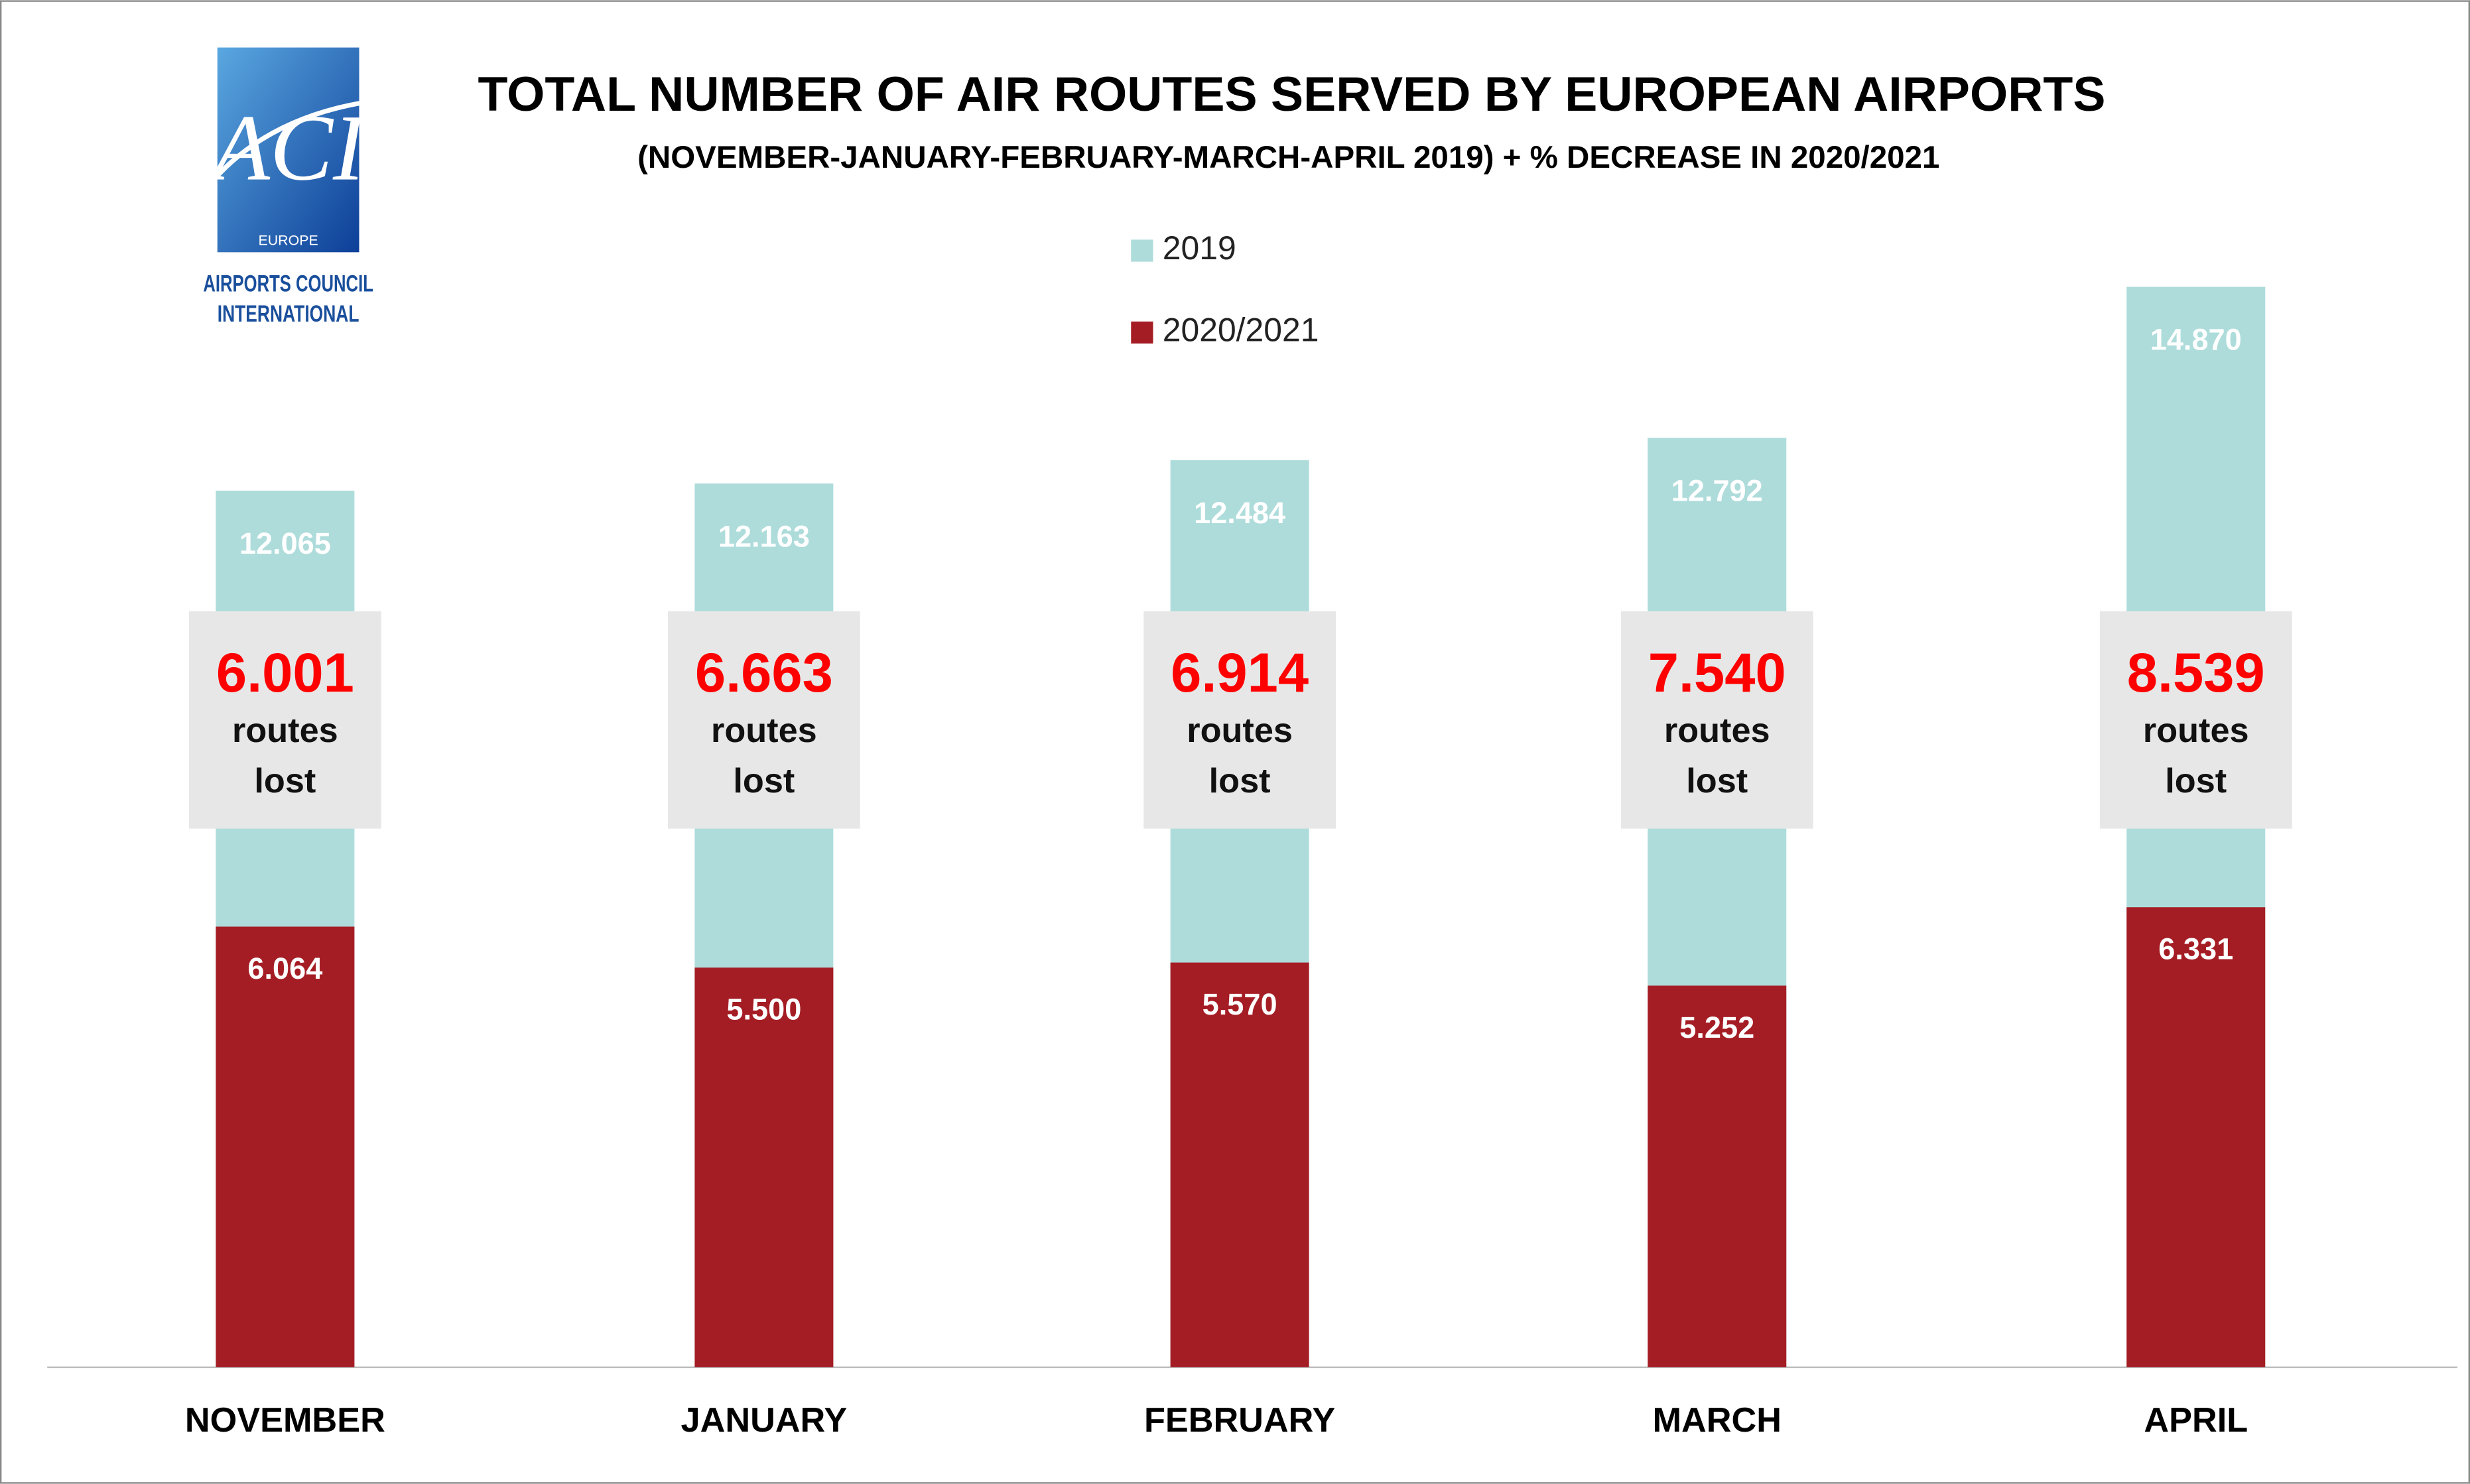  Describe the element at coordinates (1199, 248) in the screenshot. I see `legend-label: 2019` at that location.